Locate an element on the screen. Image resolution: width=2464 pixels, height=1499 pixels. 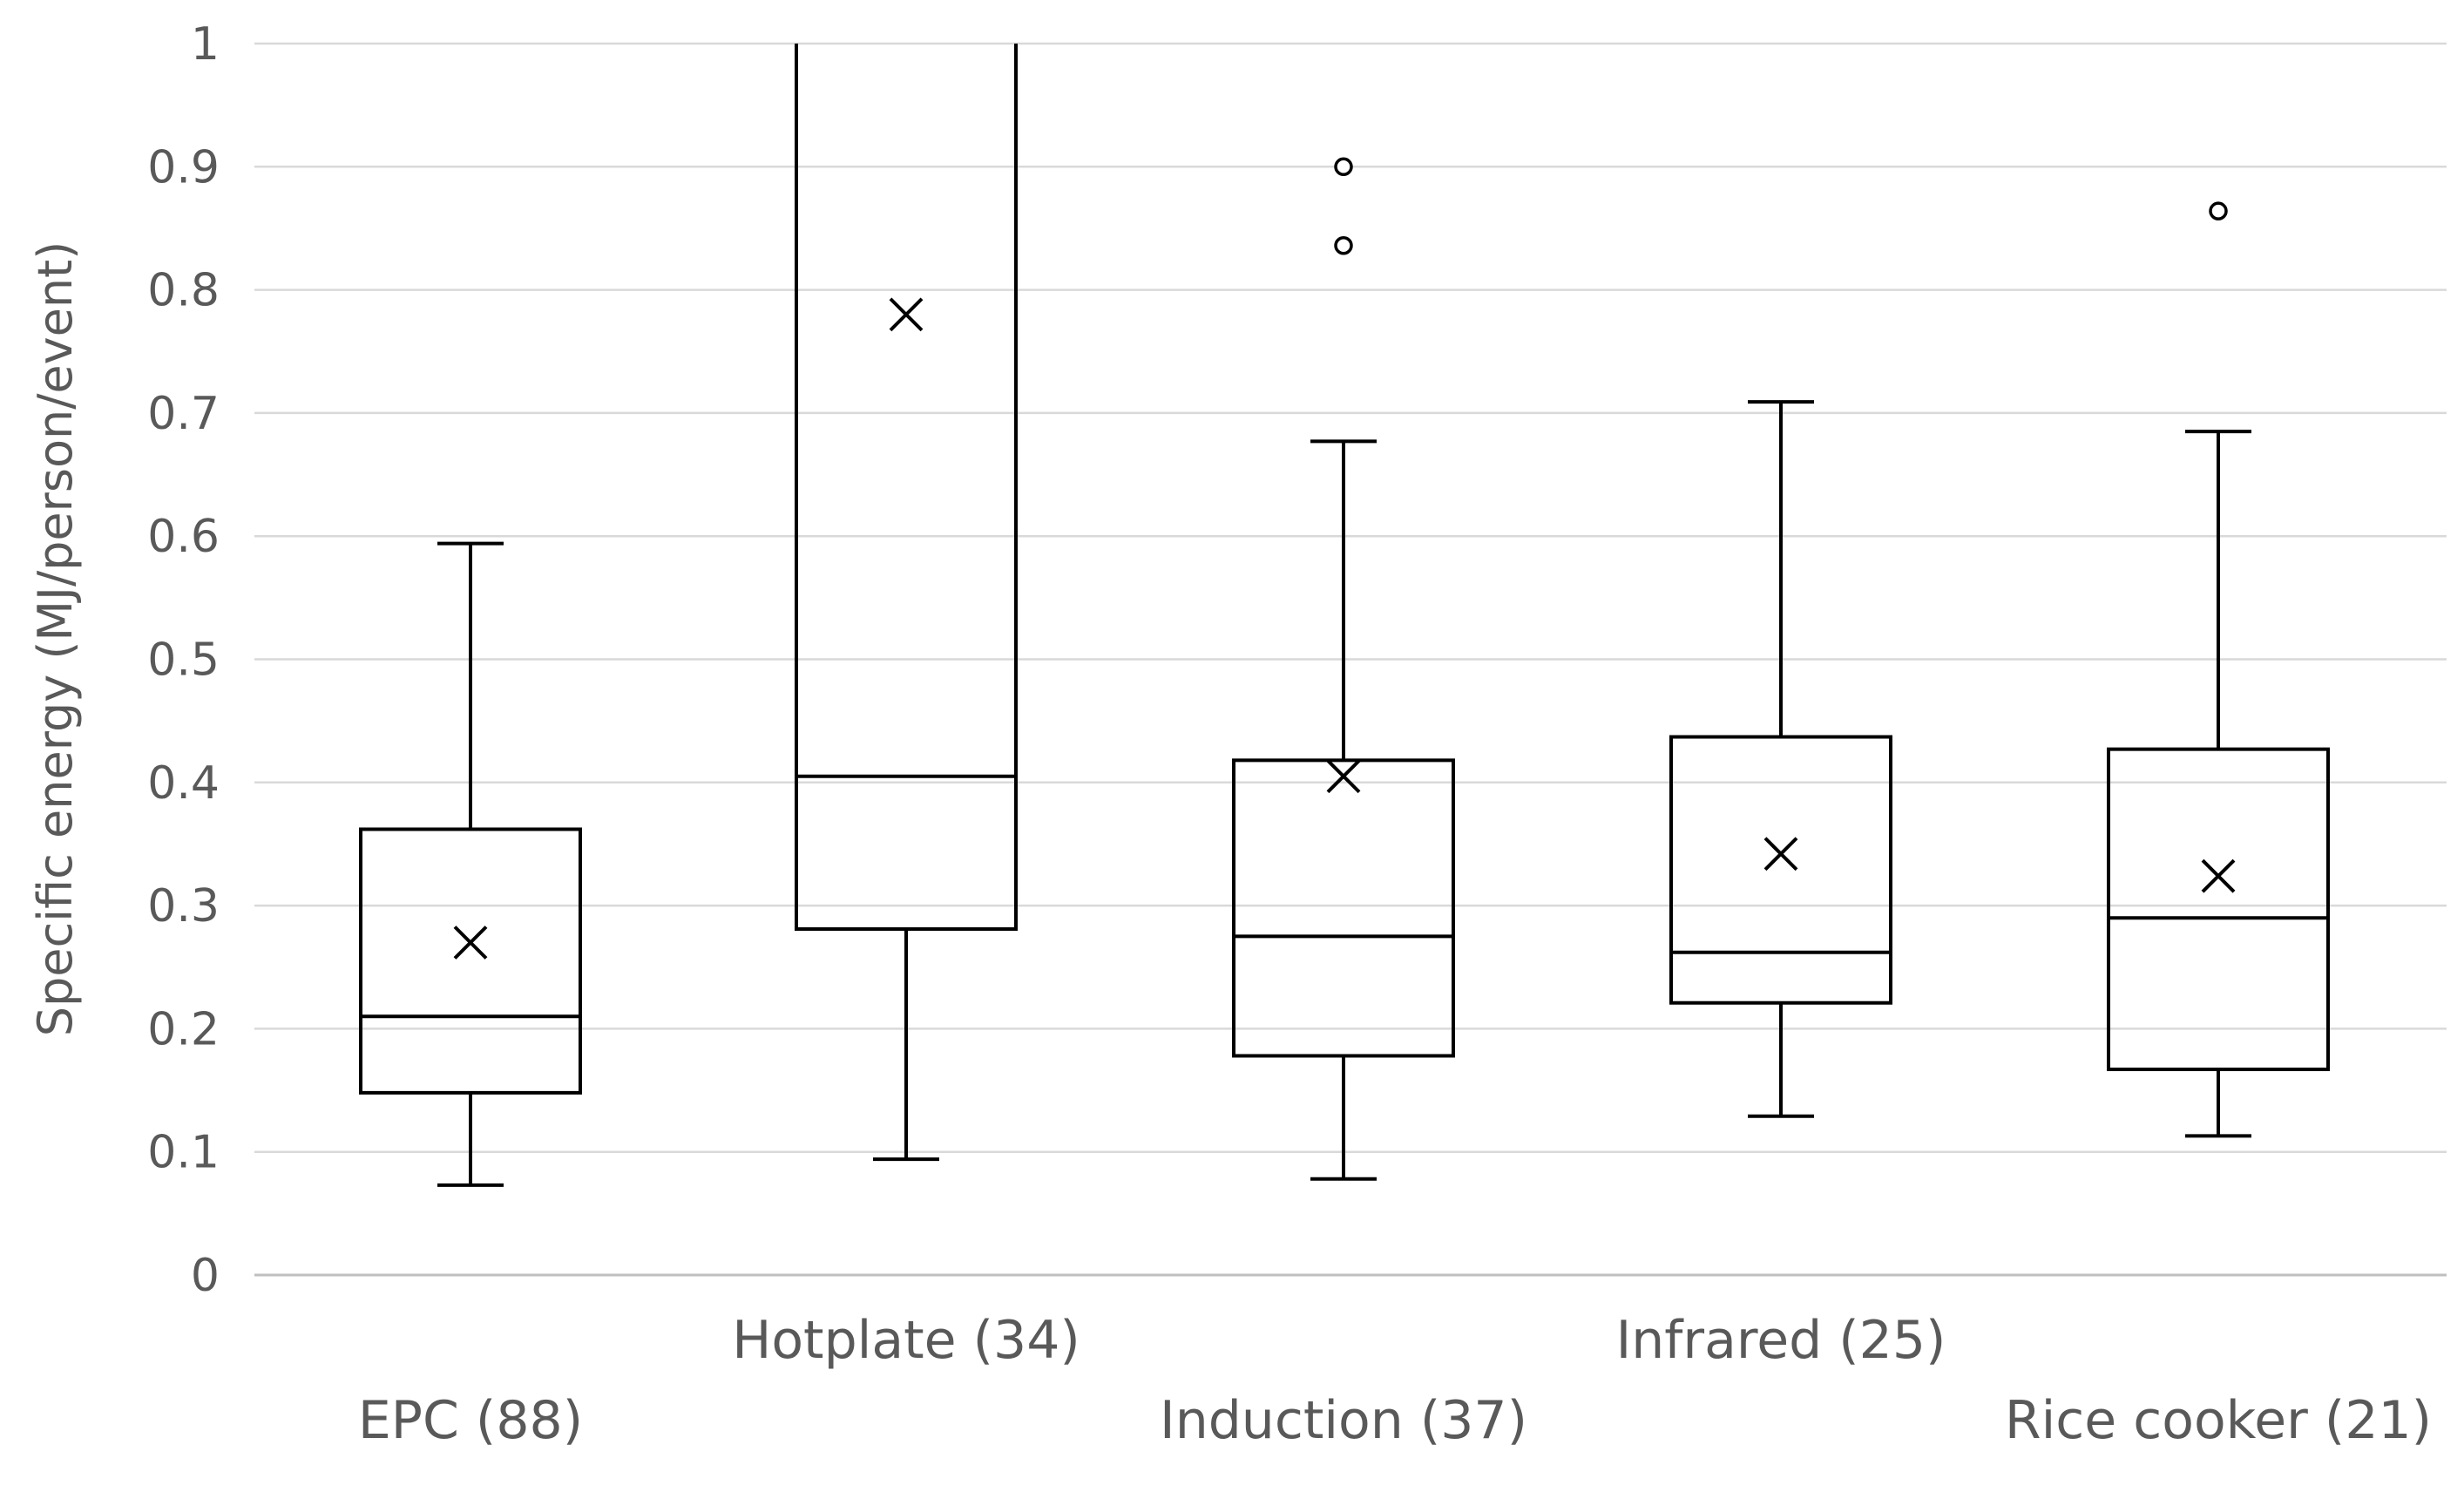
y-tick-label: 0 is located at coordinates (205, 1276).